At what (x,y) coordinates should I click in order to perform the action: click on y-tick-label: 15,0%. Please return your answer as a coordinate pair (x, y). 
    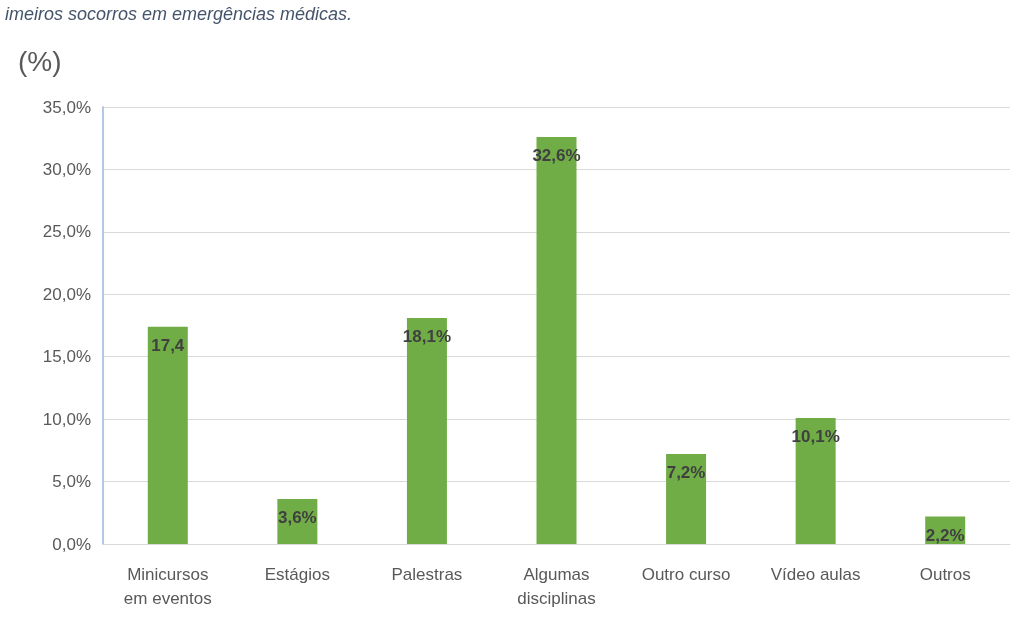
    Looking at the image, I should click on (66, 357).